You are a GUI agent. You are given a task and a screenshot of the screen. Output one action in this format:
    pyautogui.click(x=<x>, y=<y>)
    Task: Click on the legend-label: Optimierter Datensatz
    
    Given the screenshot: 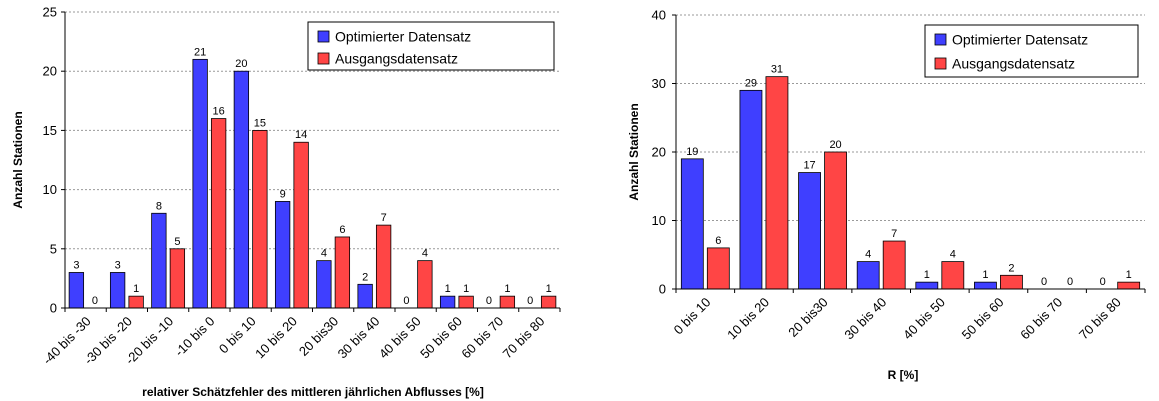 What is the action you would take?
    pyautogui.click(x=403, y=37)
    